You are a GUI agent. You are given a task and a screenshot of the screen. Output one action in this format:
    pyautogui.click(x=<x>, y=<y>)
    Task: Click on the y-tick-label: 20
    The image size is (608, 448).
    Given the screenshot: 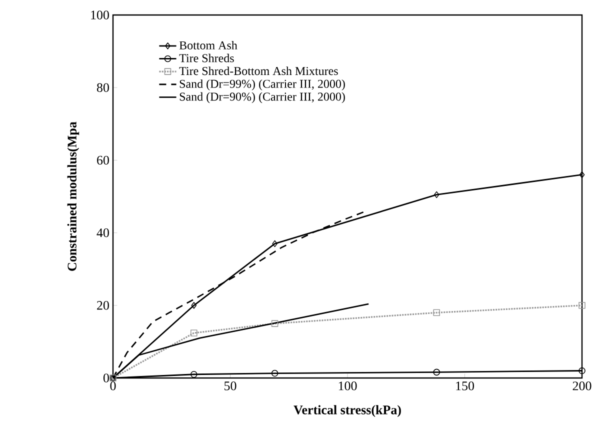 What is the action you would take?
    pyautogui.click(x=103, y=305)
    